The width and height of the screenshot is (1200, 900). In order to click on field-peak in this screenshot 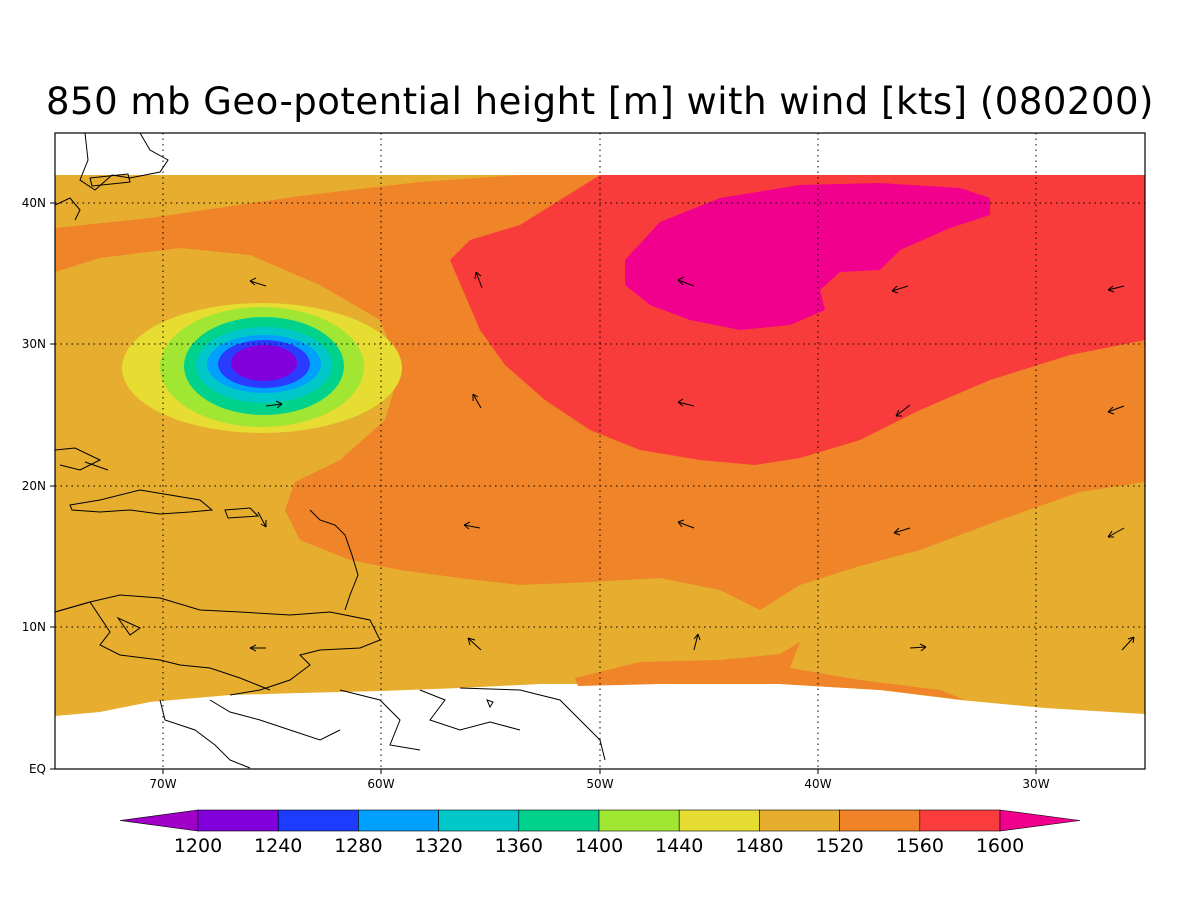, I will do `click(807, 256)`.